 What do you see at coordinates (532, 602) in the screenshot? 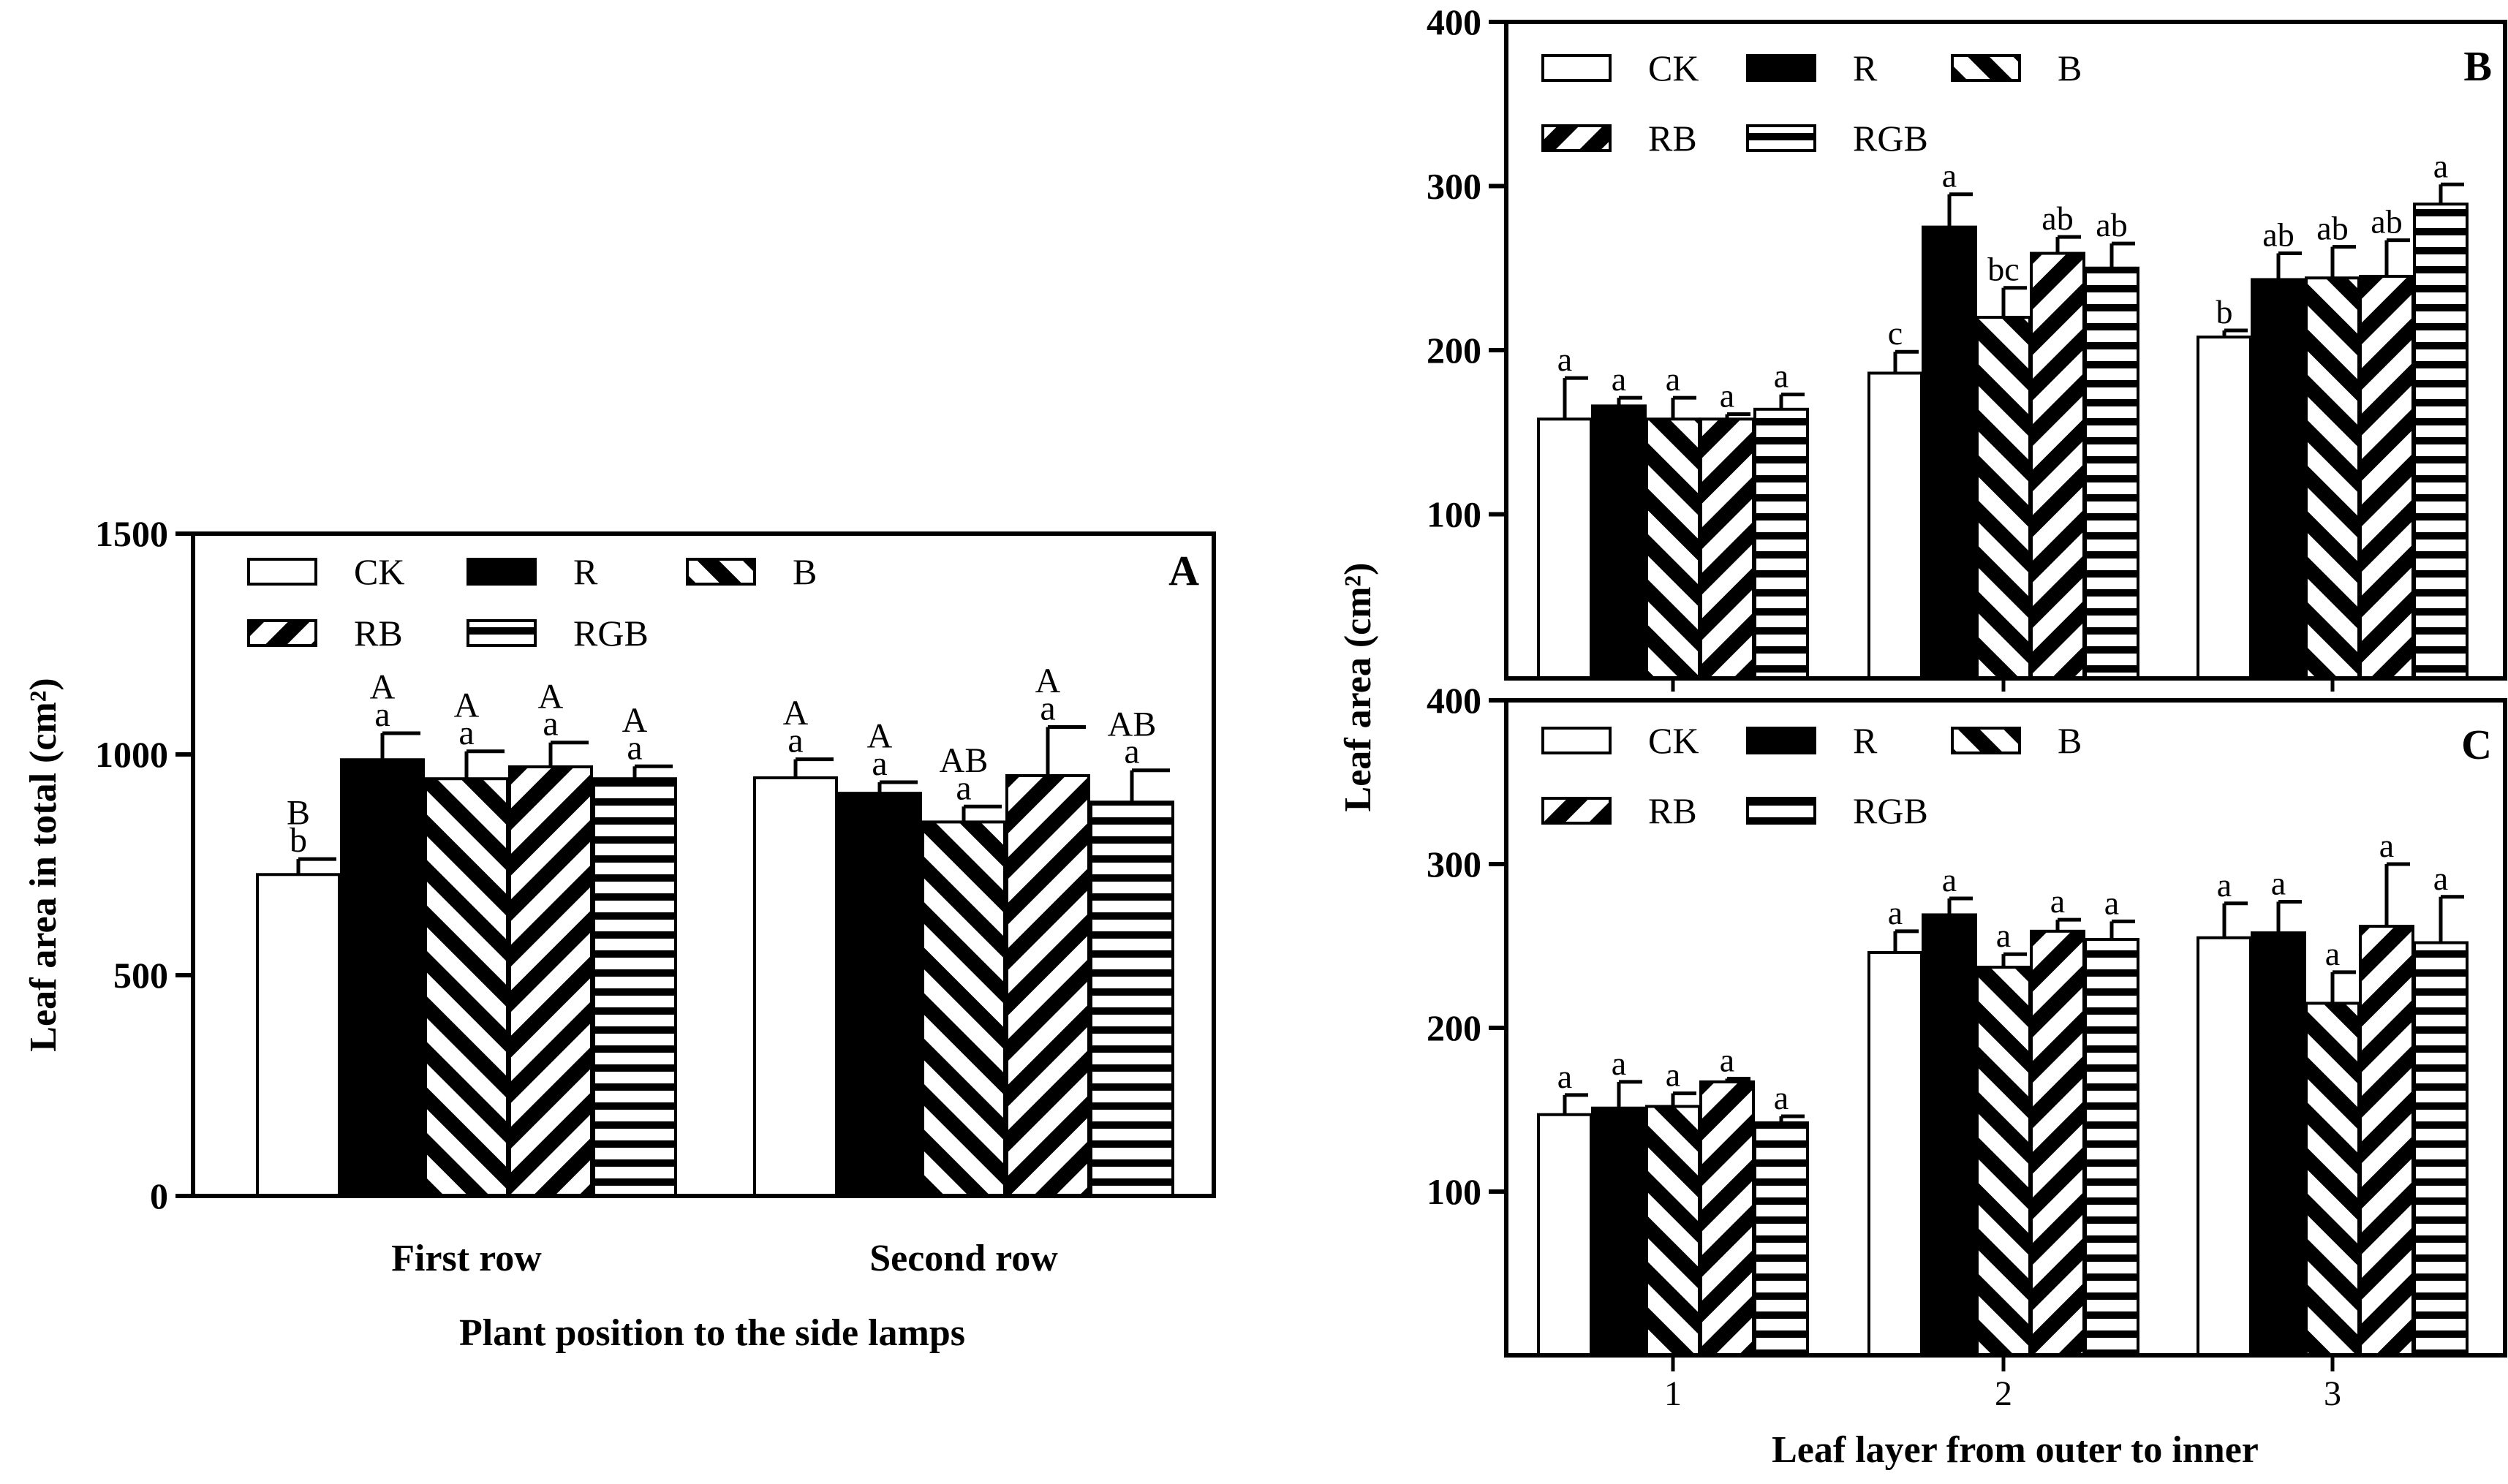
I see `panel-a-legend: CK R BRB RGB` at bounding box center [532, 602].